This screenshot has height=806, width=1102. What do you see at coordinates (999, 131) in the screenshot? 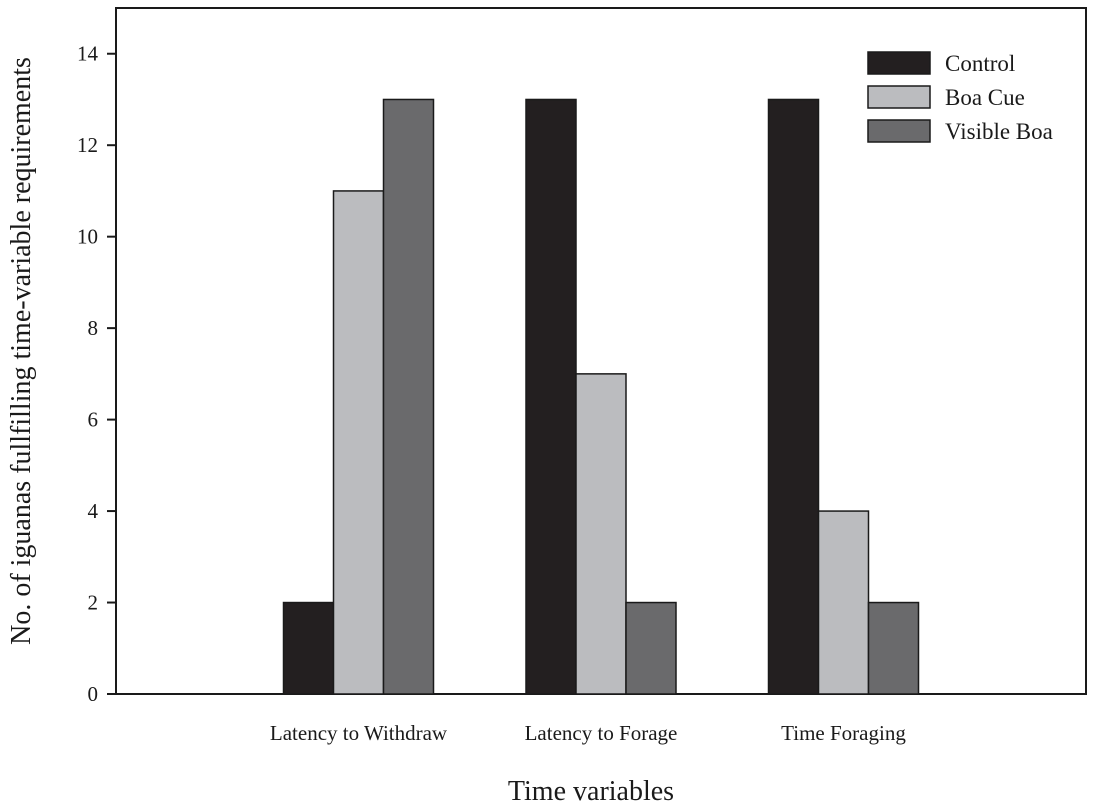
I see `legend-label-visible-boa: Visible Boa` at bounding box center [999, 131].